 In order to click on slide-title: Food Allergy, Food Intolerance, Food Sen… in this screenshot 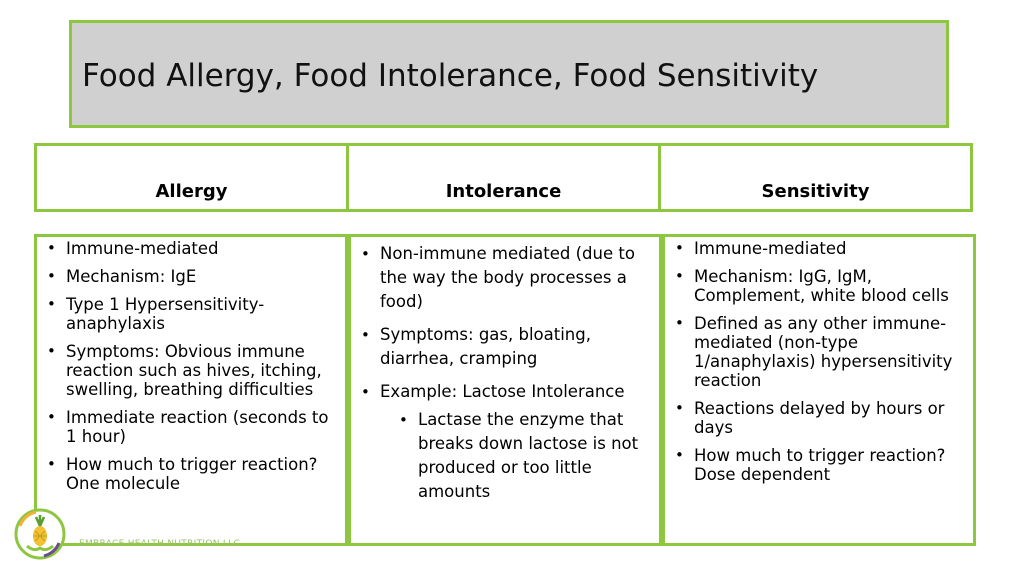, I will do `click(450, 76)`.